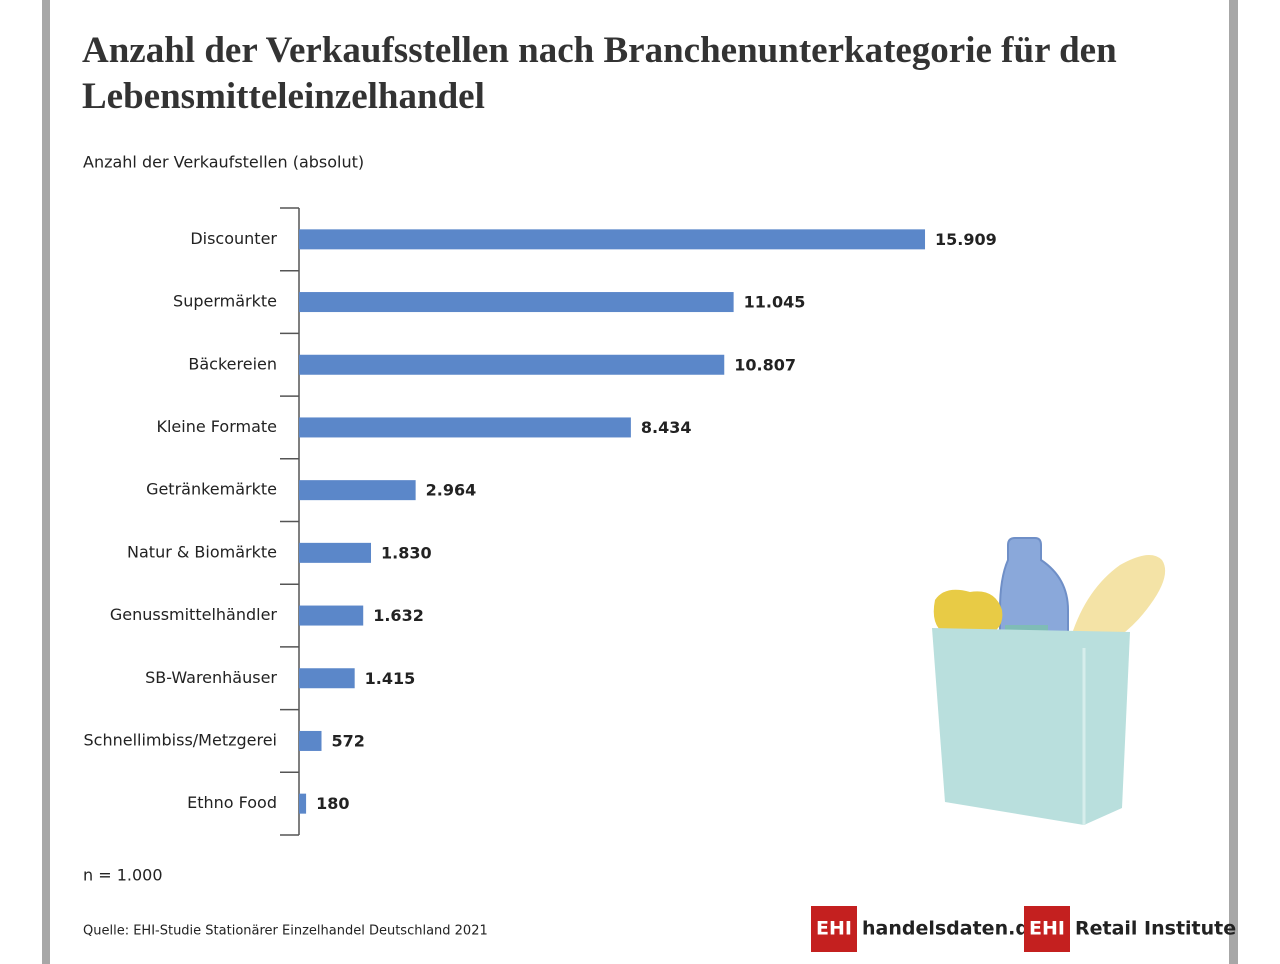 The width and height of the screenshot is (1280, 964). Describe the element at coordinates (194, 614) in the screenshot. I see `y-tick-label: Genussmittelhändler` at that location.